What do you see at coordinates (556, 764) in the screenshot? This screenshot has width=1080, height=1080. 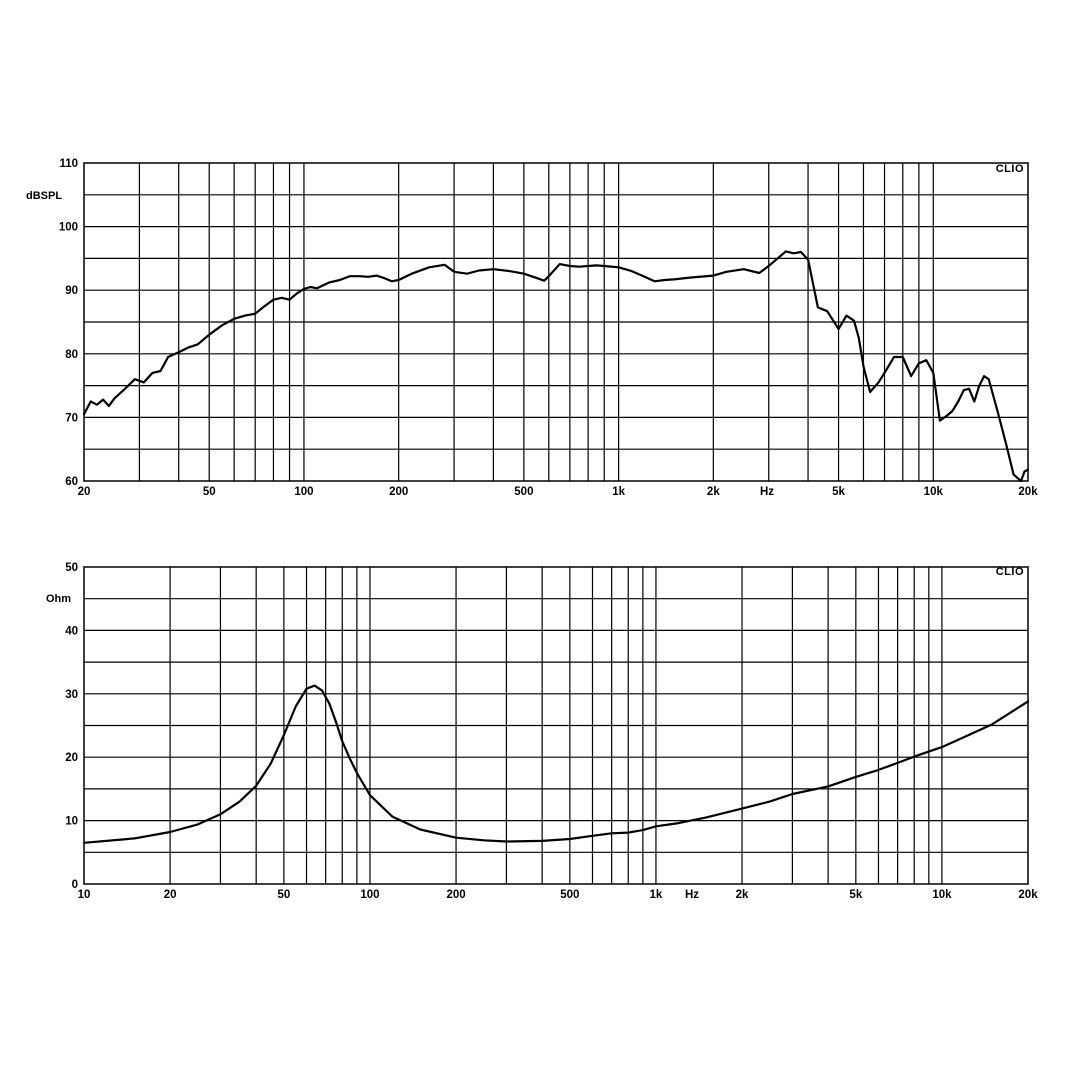 I see `imp-curve` at bounding box center [556, 764].